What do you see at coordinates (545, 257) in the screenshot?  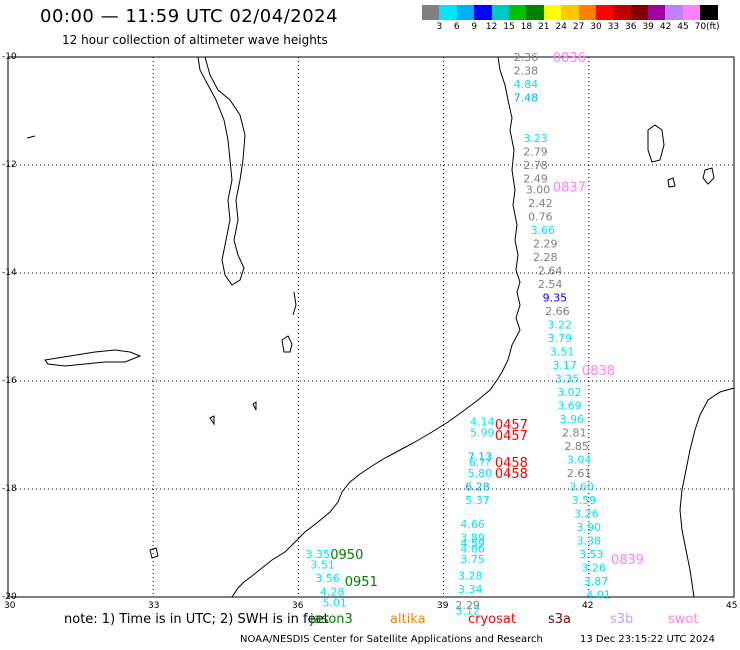 I see `wave-height-value: 2.28` at bounding box center [545, 257].